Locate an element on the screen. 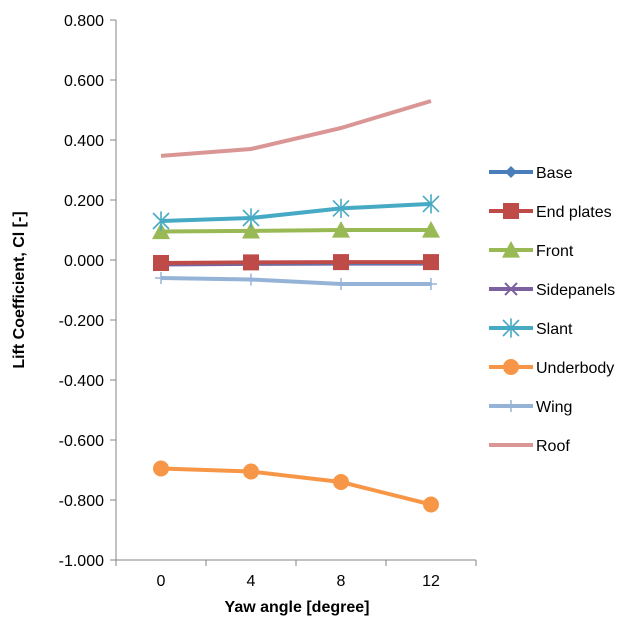 This screenshot has height=623, width=642. series-wing is located at coordinates (296, 281).